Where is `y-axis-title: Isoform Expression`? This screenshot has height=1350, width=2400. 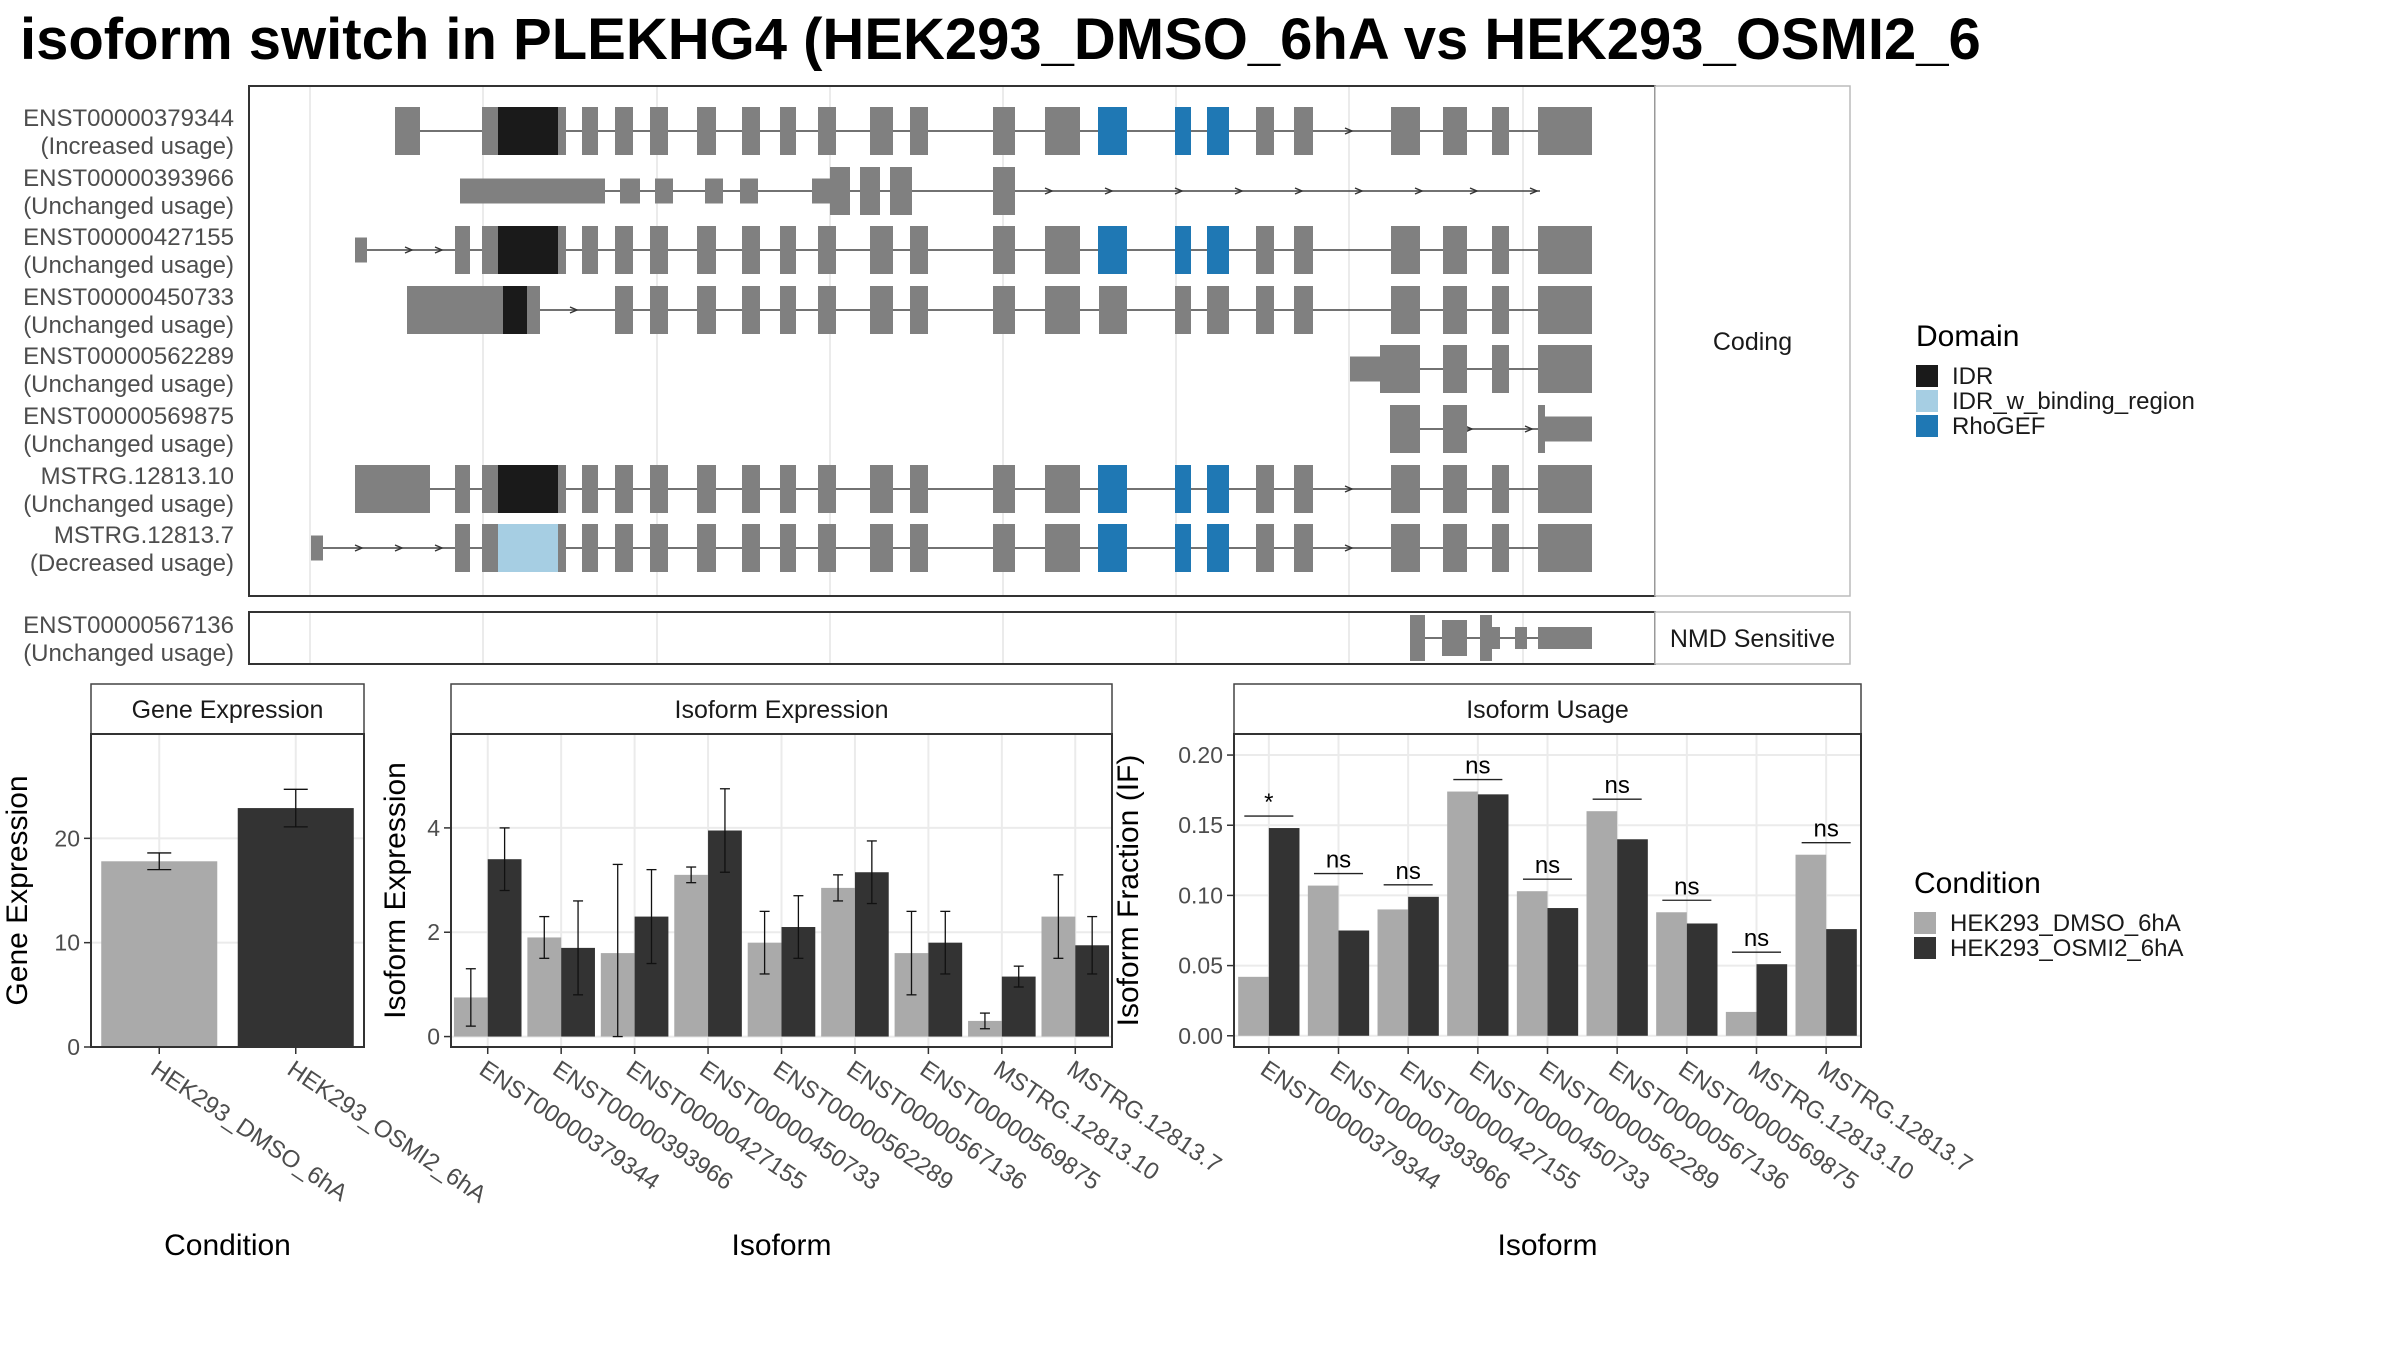 y-axis-title: Isoform Expression is located at coordinates (395, 890).